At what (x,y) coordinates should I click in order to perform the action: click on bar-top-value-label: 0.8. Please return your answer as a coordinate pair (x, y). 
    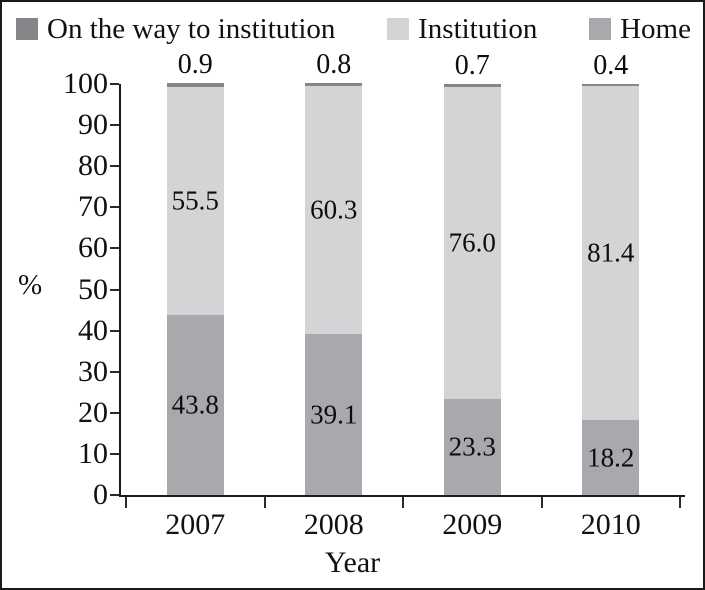
    Looking at the image, I should click on (334, 65).